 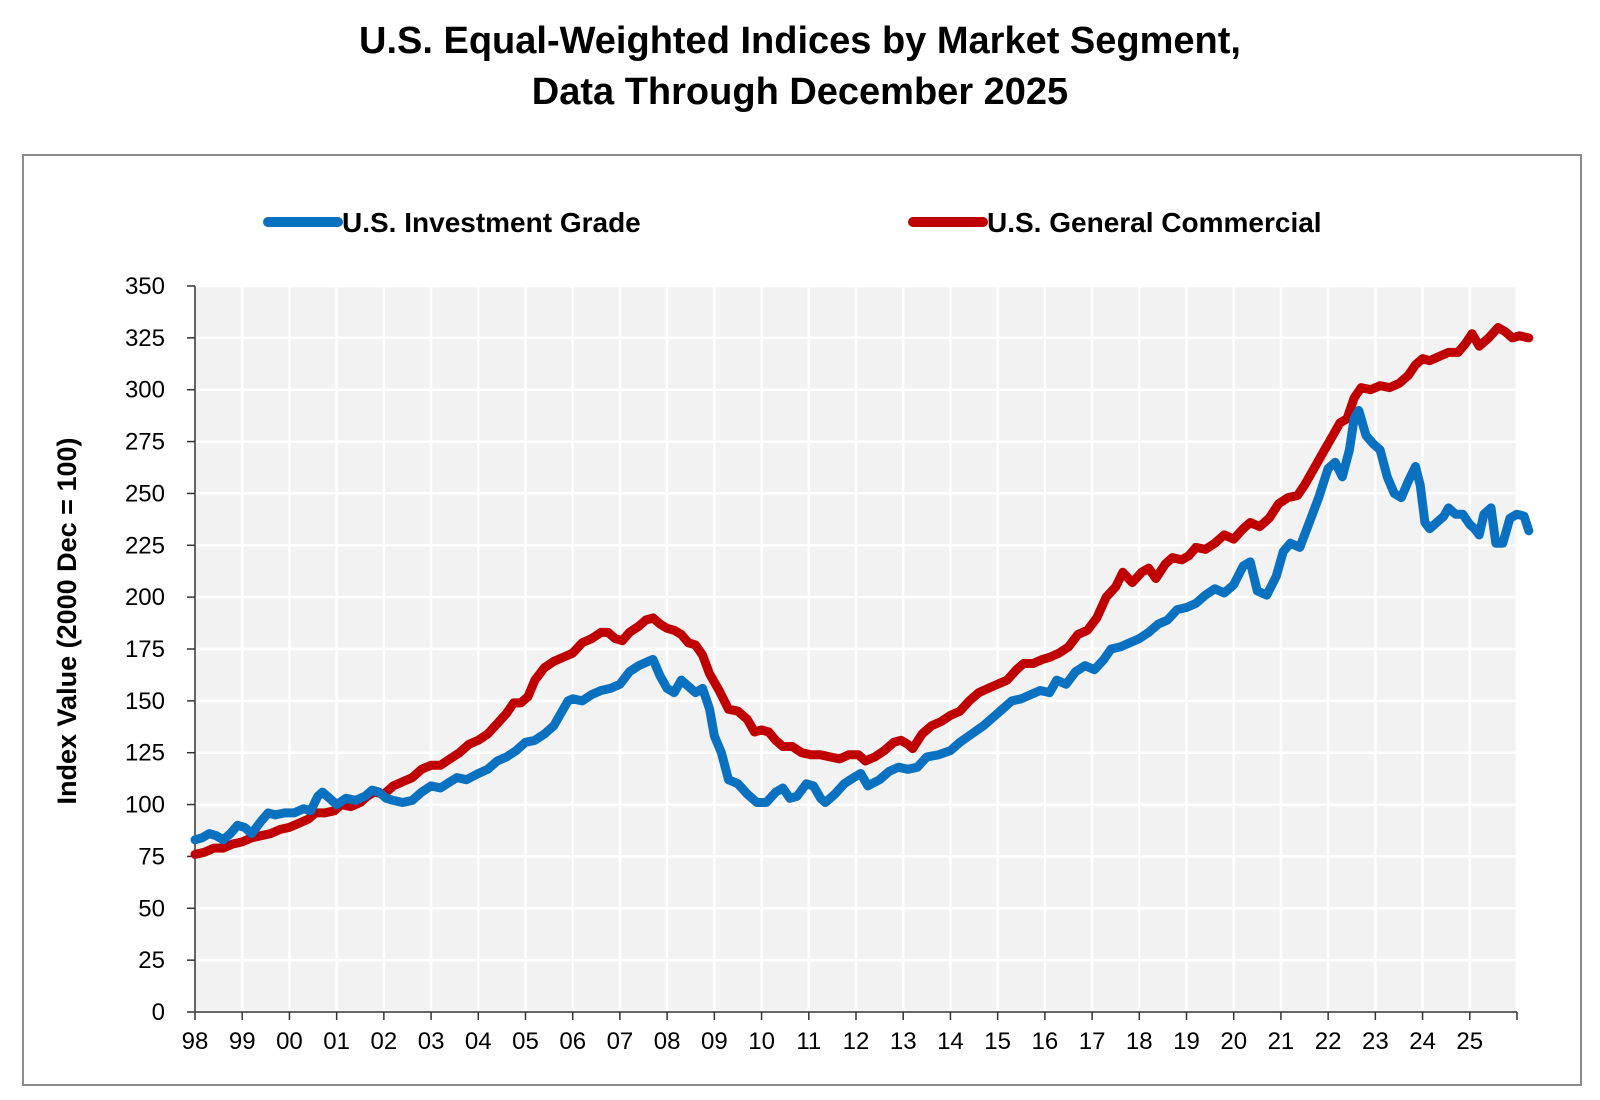 I want to click on x-tick-label: 98, so click(x=195, y=1041).